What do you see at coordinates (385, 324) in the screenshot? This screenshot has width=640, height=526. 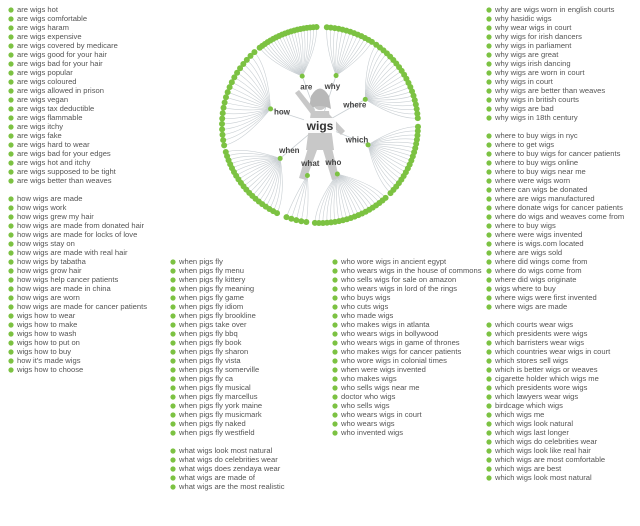 I see `question-label: who makes wigs in atlanta` at bounding box center [385, 324].